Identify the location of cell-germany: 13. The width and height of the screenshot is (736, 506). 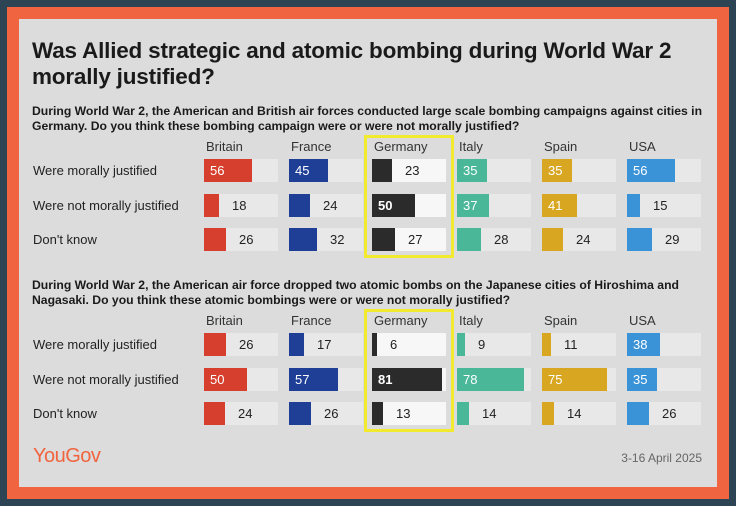
(409, 413).